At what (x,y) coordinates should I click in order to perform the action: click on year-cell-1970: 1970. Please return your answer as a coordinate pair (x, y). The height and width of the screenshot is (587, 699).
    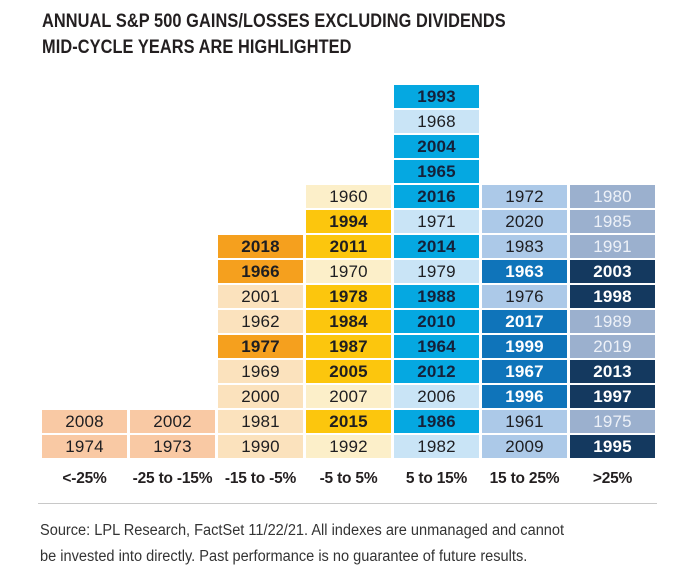
    Looking at the image, I should click on (348, 271).